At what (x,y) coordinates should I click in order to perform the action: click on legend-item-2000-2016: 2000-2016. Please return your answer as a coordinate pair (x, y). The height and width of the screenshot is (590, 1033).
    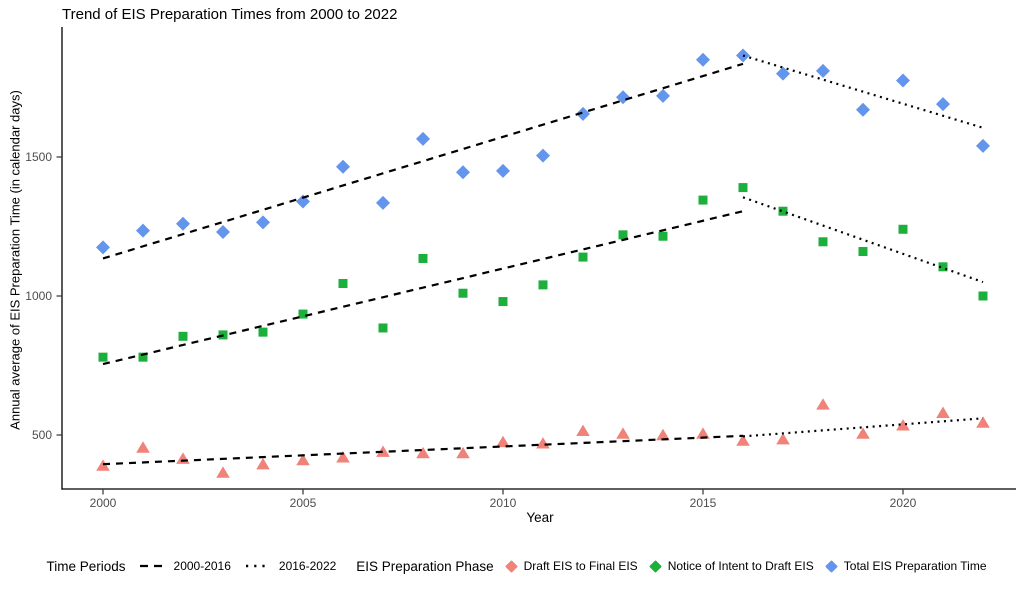
    Looking at the image, I should click on (185, 566).